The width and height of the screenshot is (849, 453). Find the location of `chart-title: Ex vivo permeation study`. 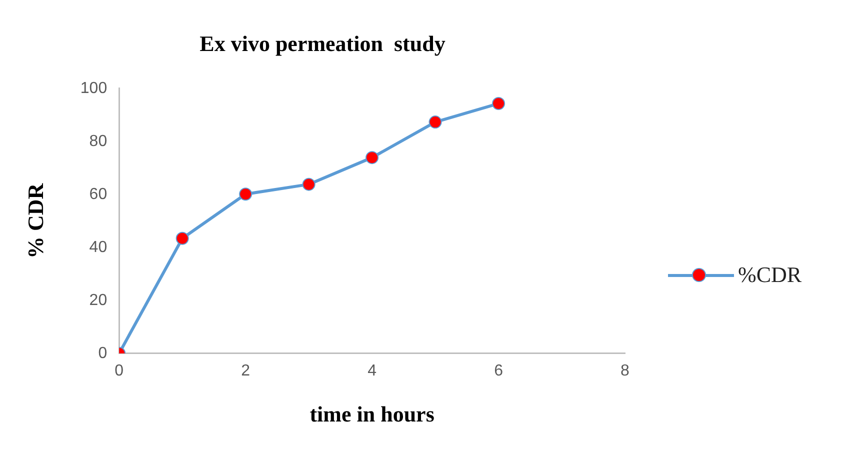

chart-title: Ex vivo permeation study is located at coordinates (323, 43).